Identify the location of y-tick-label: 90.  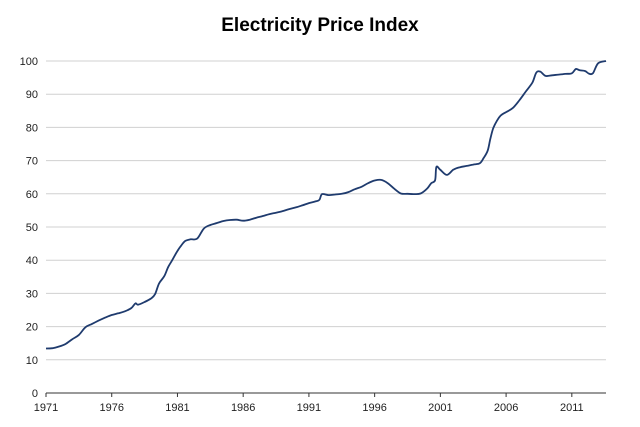
(32, 95).